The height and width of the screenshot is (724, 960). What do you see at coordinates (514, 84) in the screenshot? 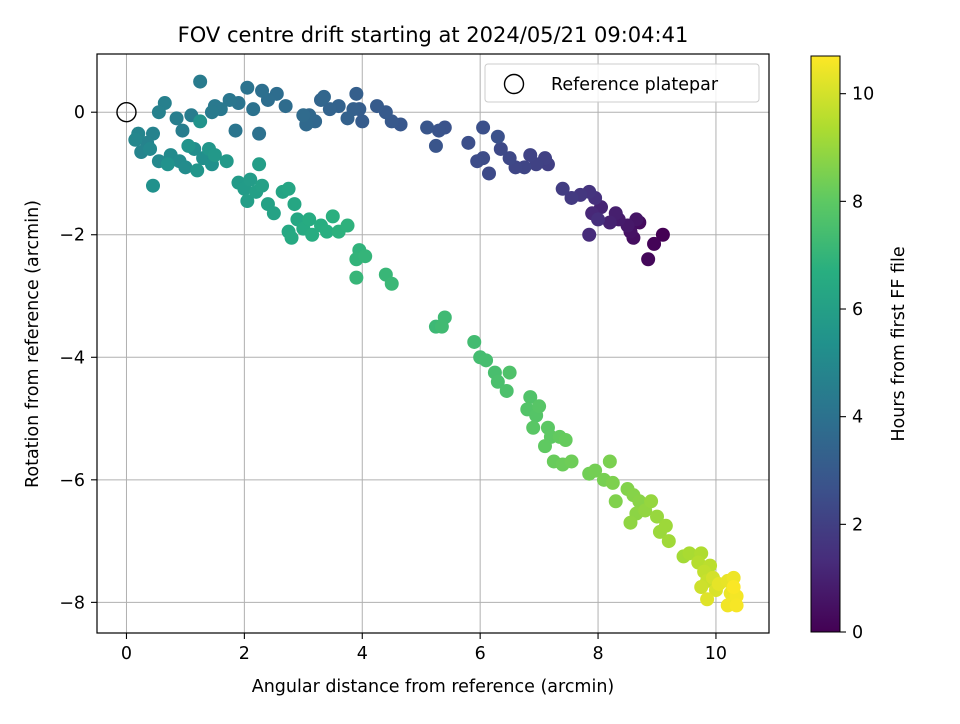
I see `legend-marker-reference` at bounding box center [514, 84].